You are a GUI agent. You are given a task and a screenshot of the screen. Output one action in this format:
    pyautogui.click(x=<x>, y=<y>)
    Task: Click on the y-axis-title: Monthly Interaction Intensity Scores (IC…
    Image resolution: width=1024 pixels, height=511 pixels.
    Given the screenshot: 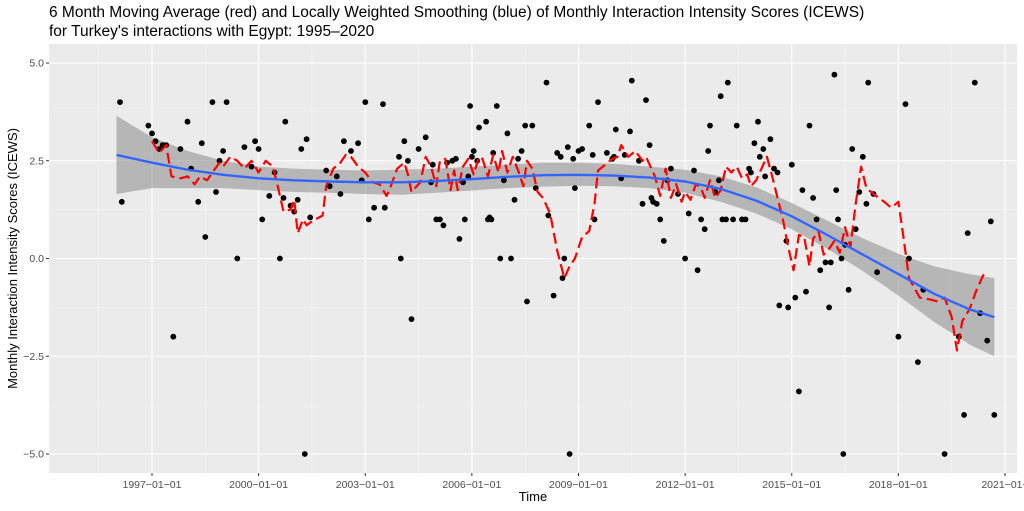 What is the action you would take?
    pyautogui.click(x=12, y=258)
    